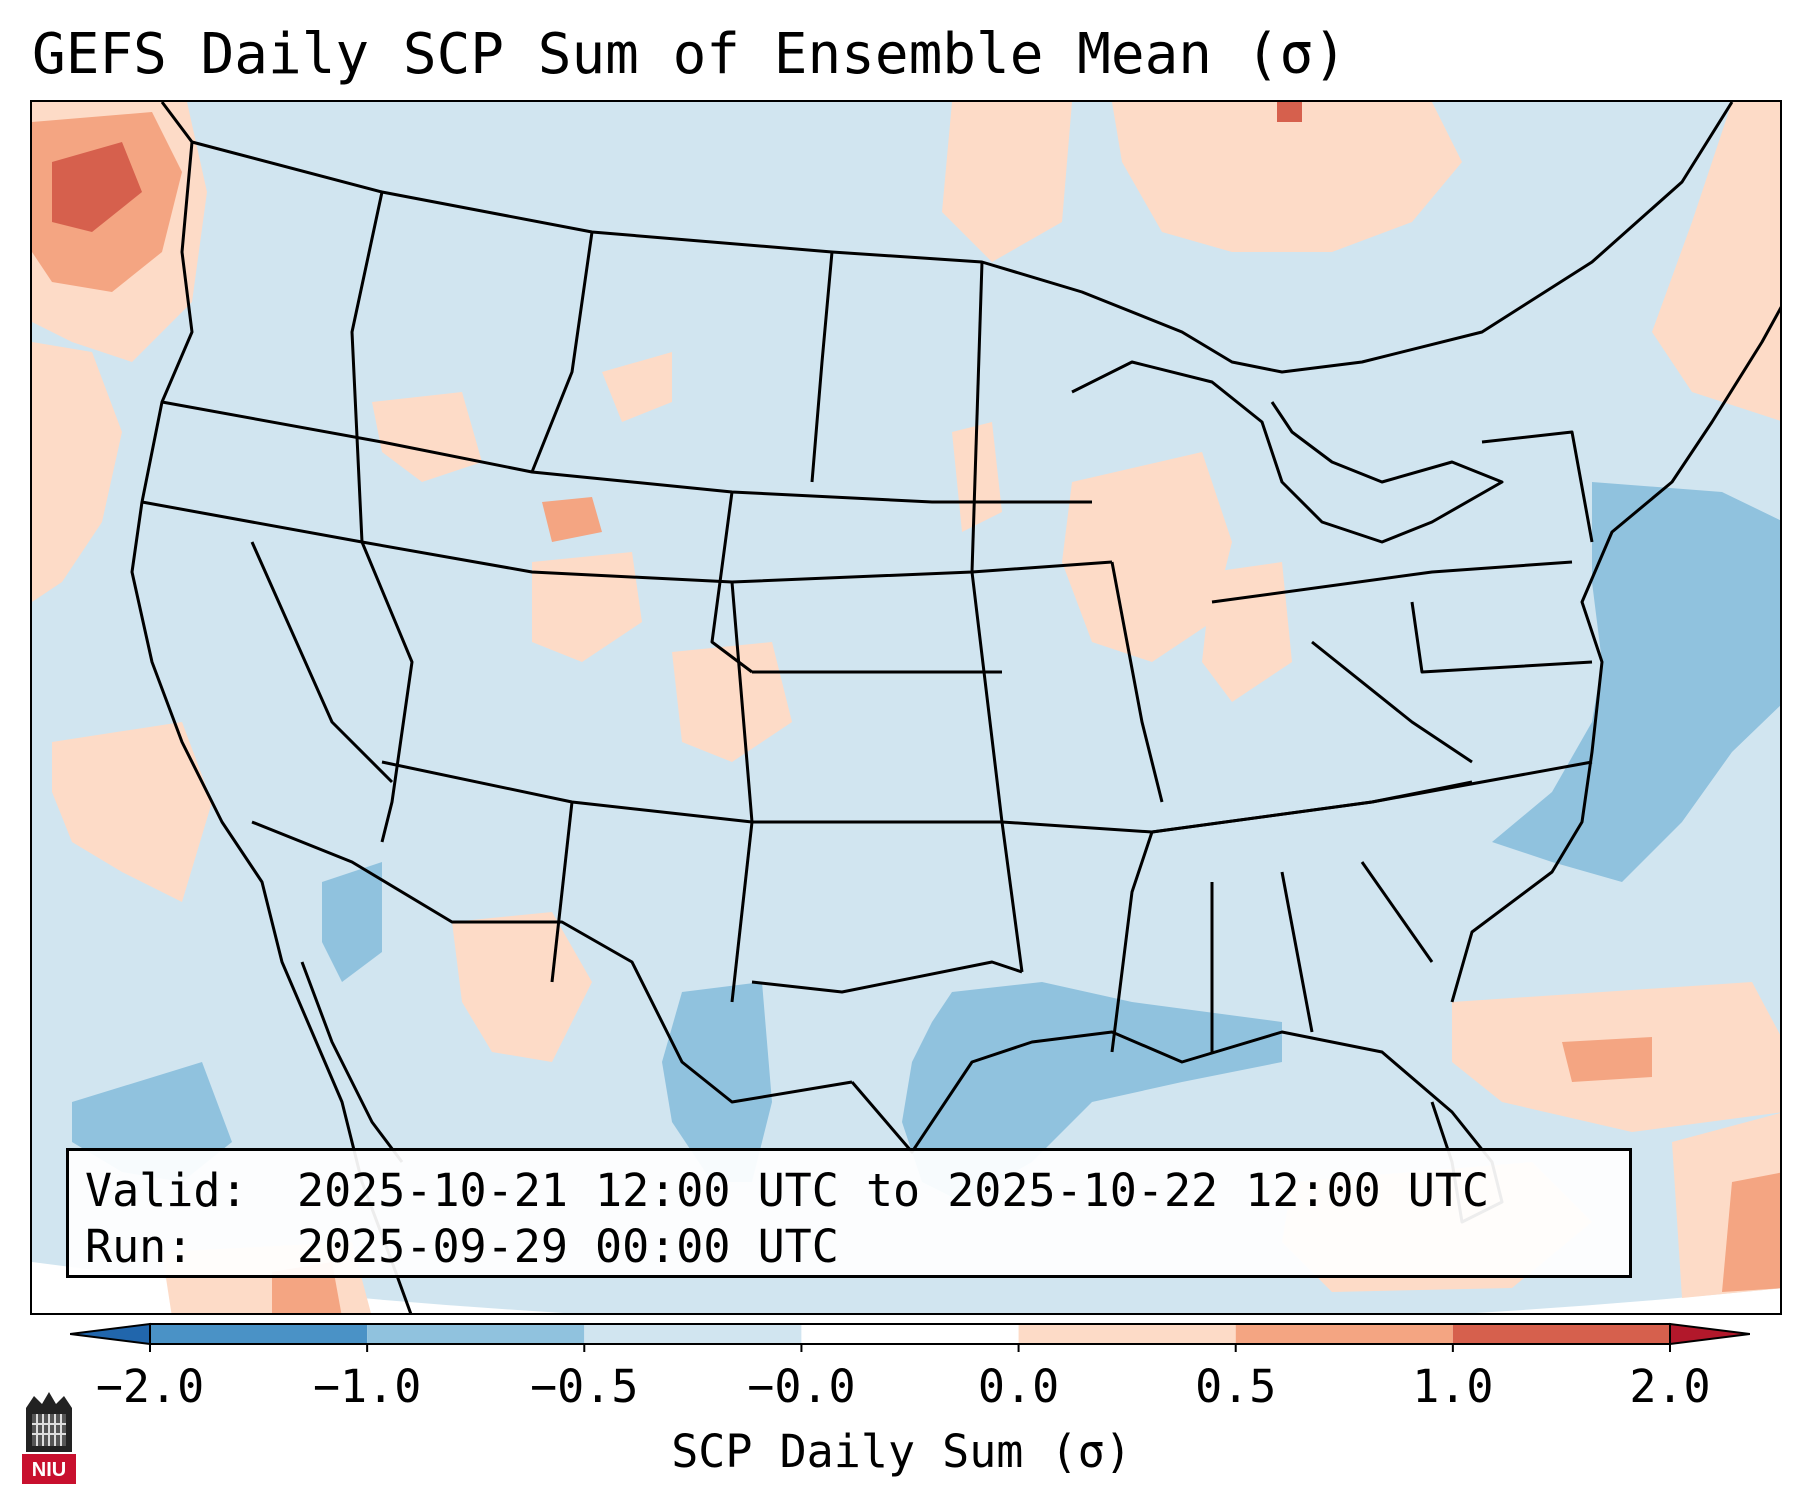  Describe the element at coordinates (901, 1451) in the screenshot. I see `colorbar-label: SCP Daily Sum (σ)` at that location.